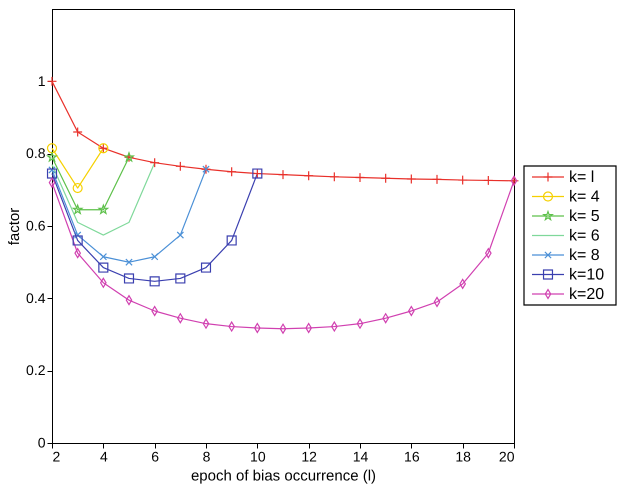 The height and width of the screenshot is (499, 638). Describe the element at coordinates (42, 80) in the screenshot. I see `y-tick-label: 1` at that location.